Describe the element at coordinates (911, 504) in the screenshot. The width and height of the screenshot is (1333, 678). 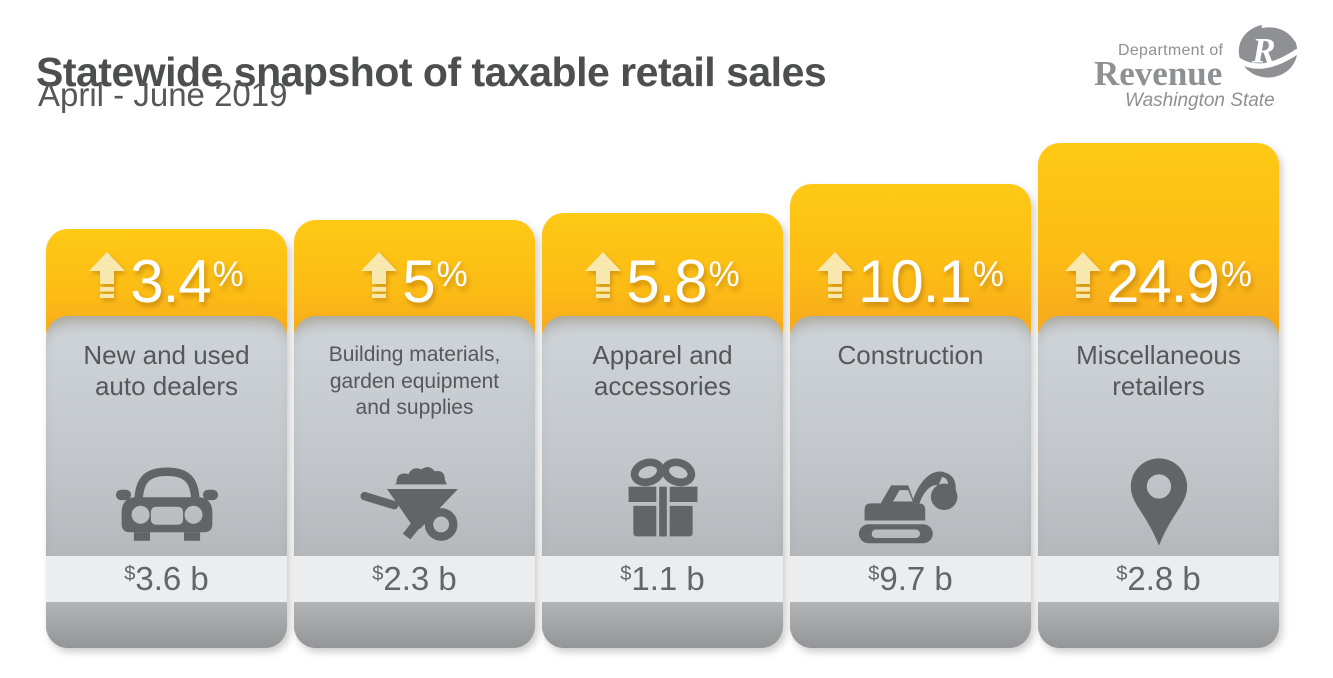
I see `excavator-icon` at that location.